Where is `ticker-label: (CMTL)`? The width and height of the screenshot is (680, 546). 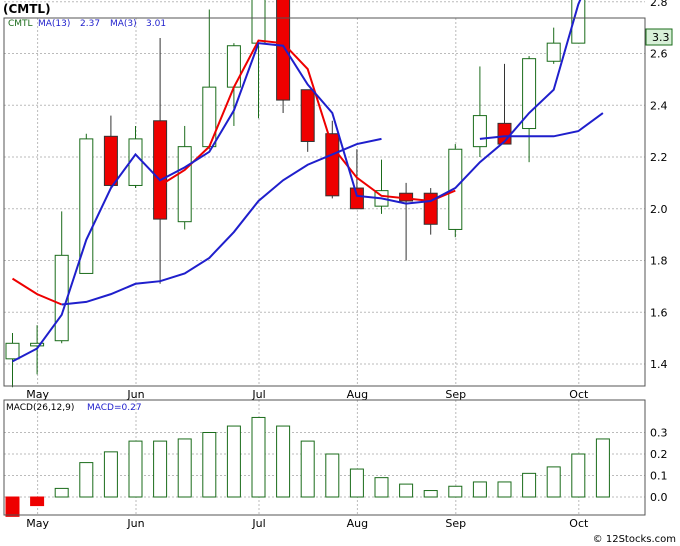
ticker-label: (CMTL) is located at coordinates (27, 9).